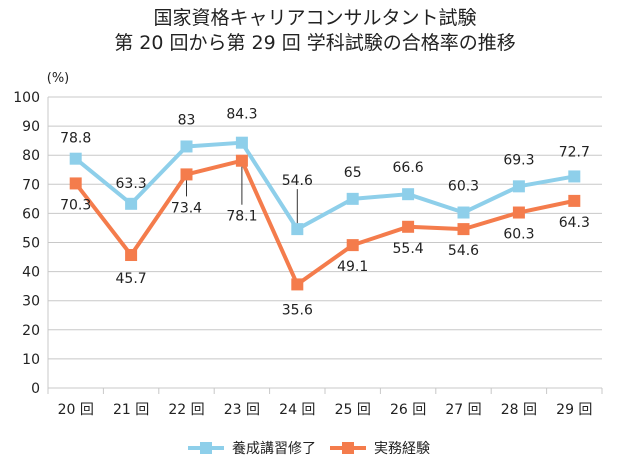 The height and width of the screenshot is (468, 630). What do you see at coordinates (242, 410) in the screenshot?
I see `x-tick-label-3: 23 回` at bounding box center [242, 410].